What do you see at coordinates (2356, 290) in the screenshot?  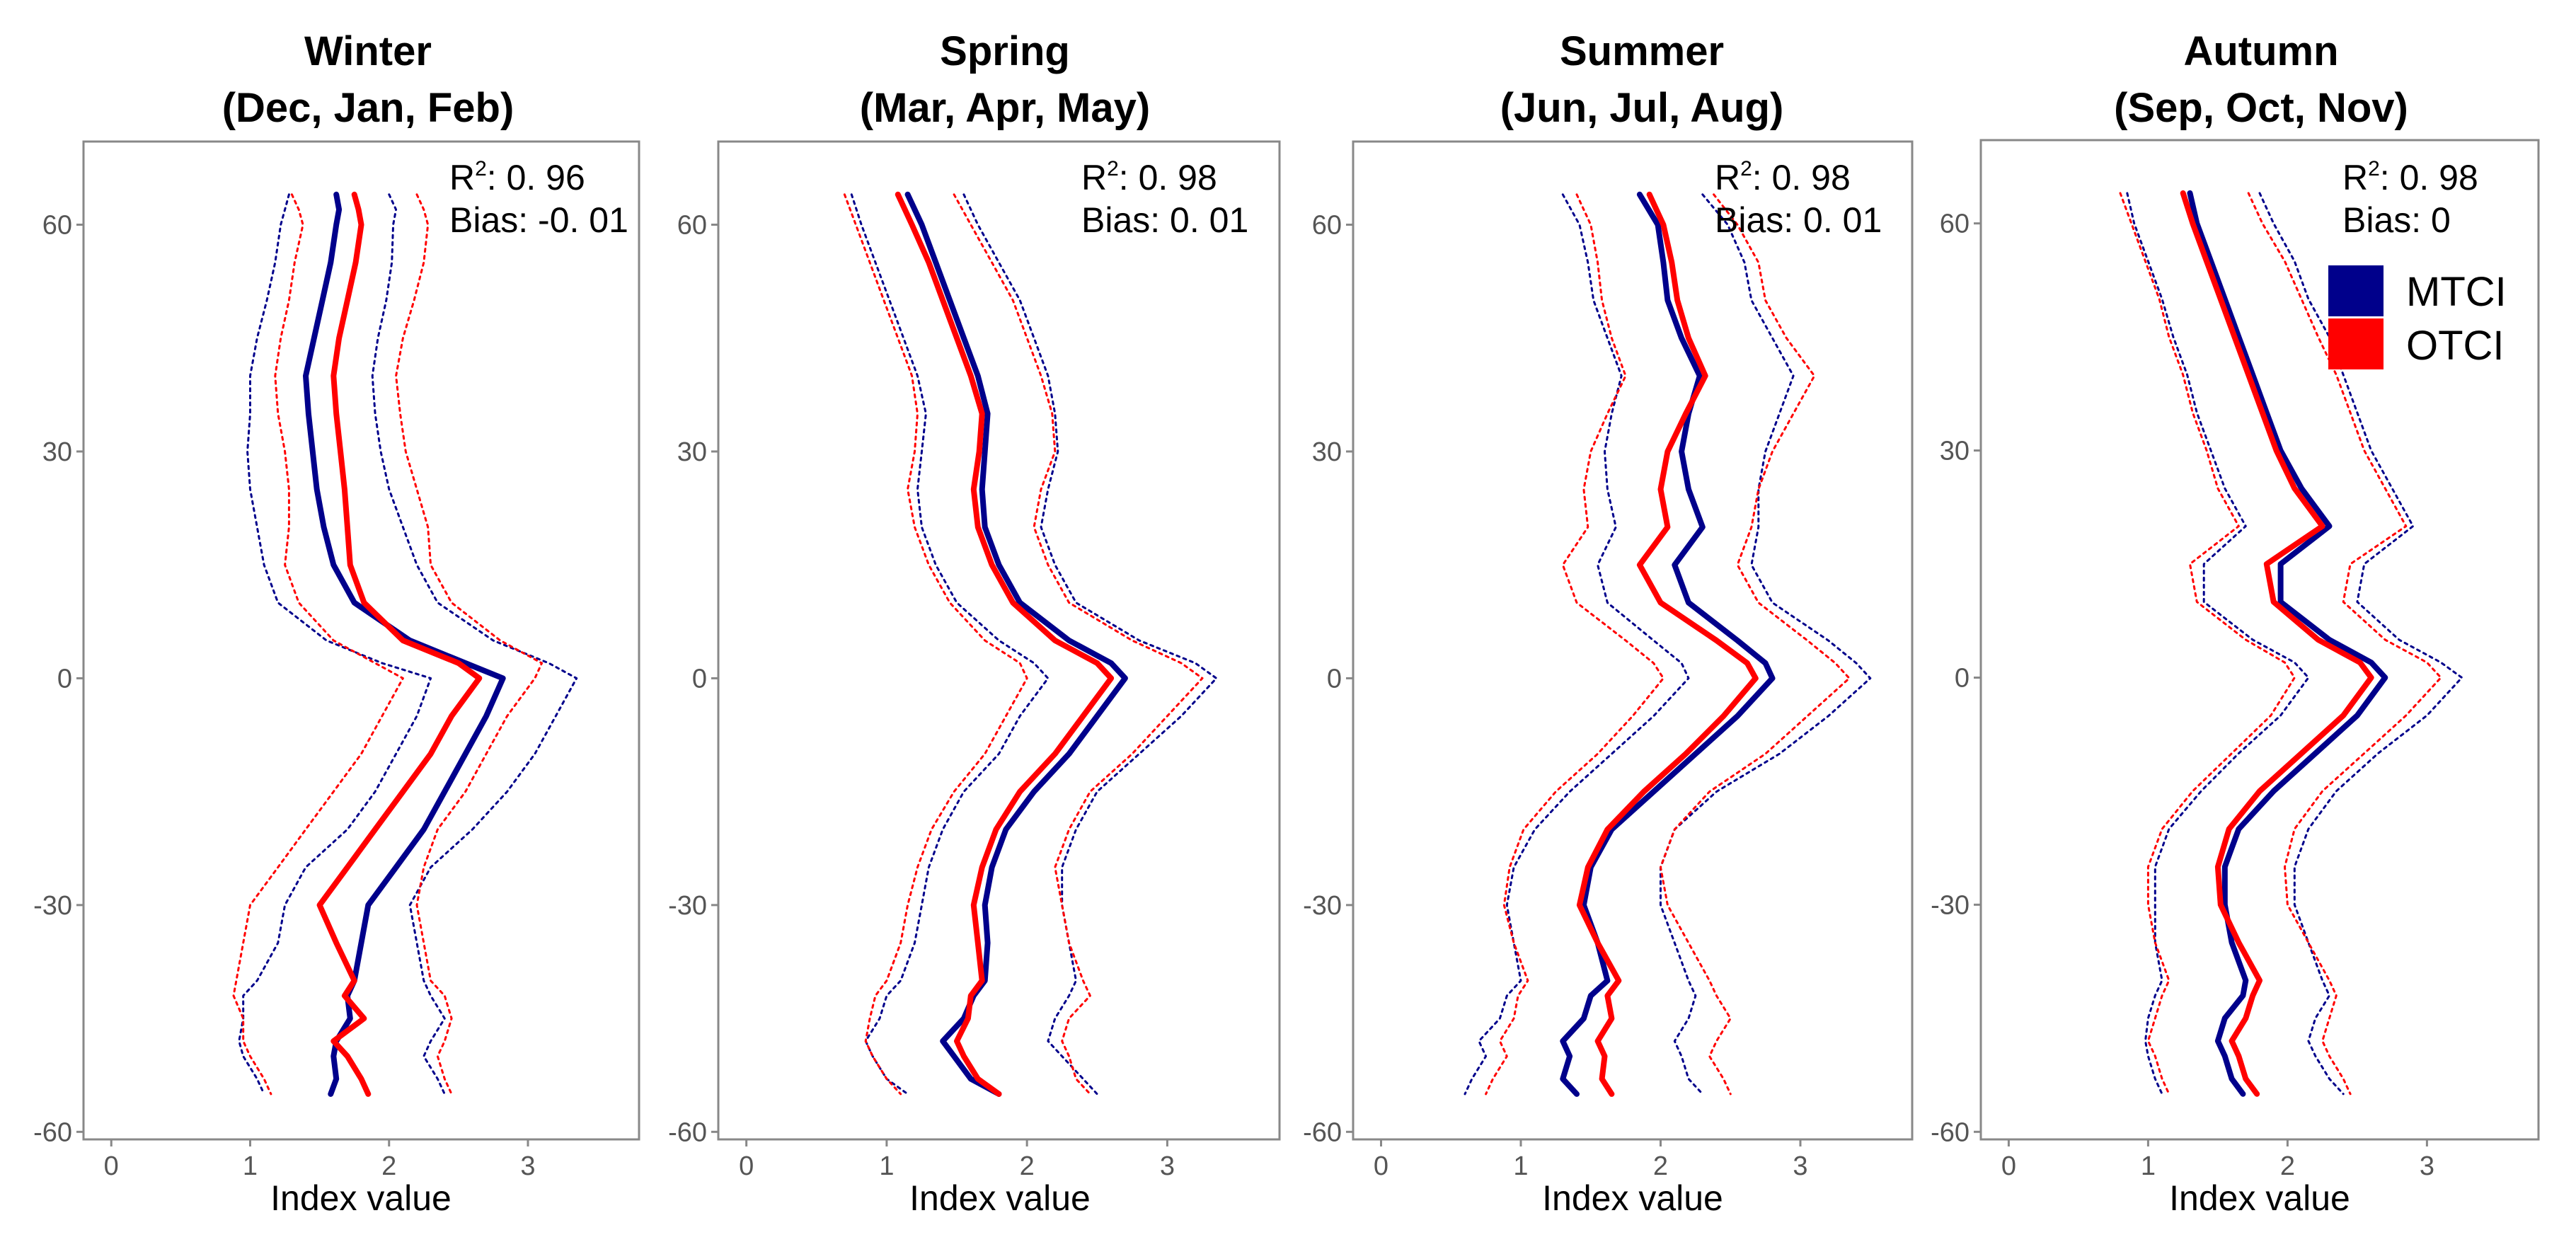 I see `legend-swatch-mtci` at bounding box center [2356, 290].